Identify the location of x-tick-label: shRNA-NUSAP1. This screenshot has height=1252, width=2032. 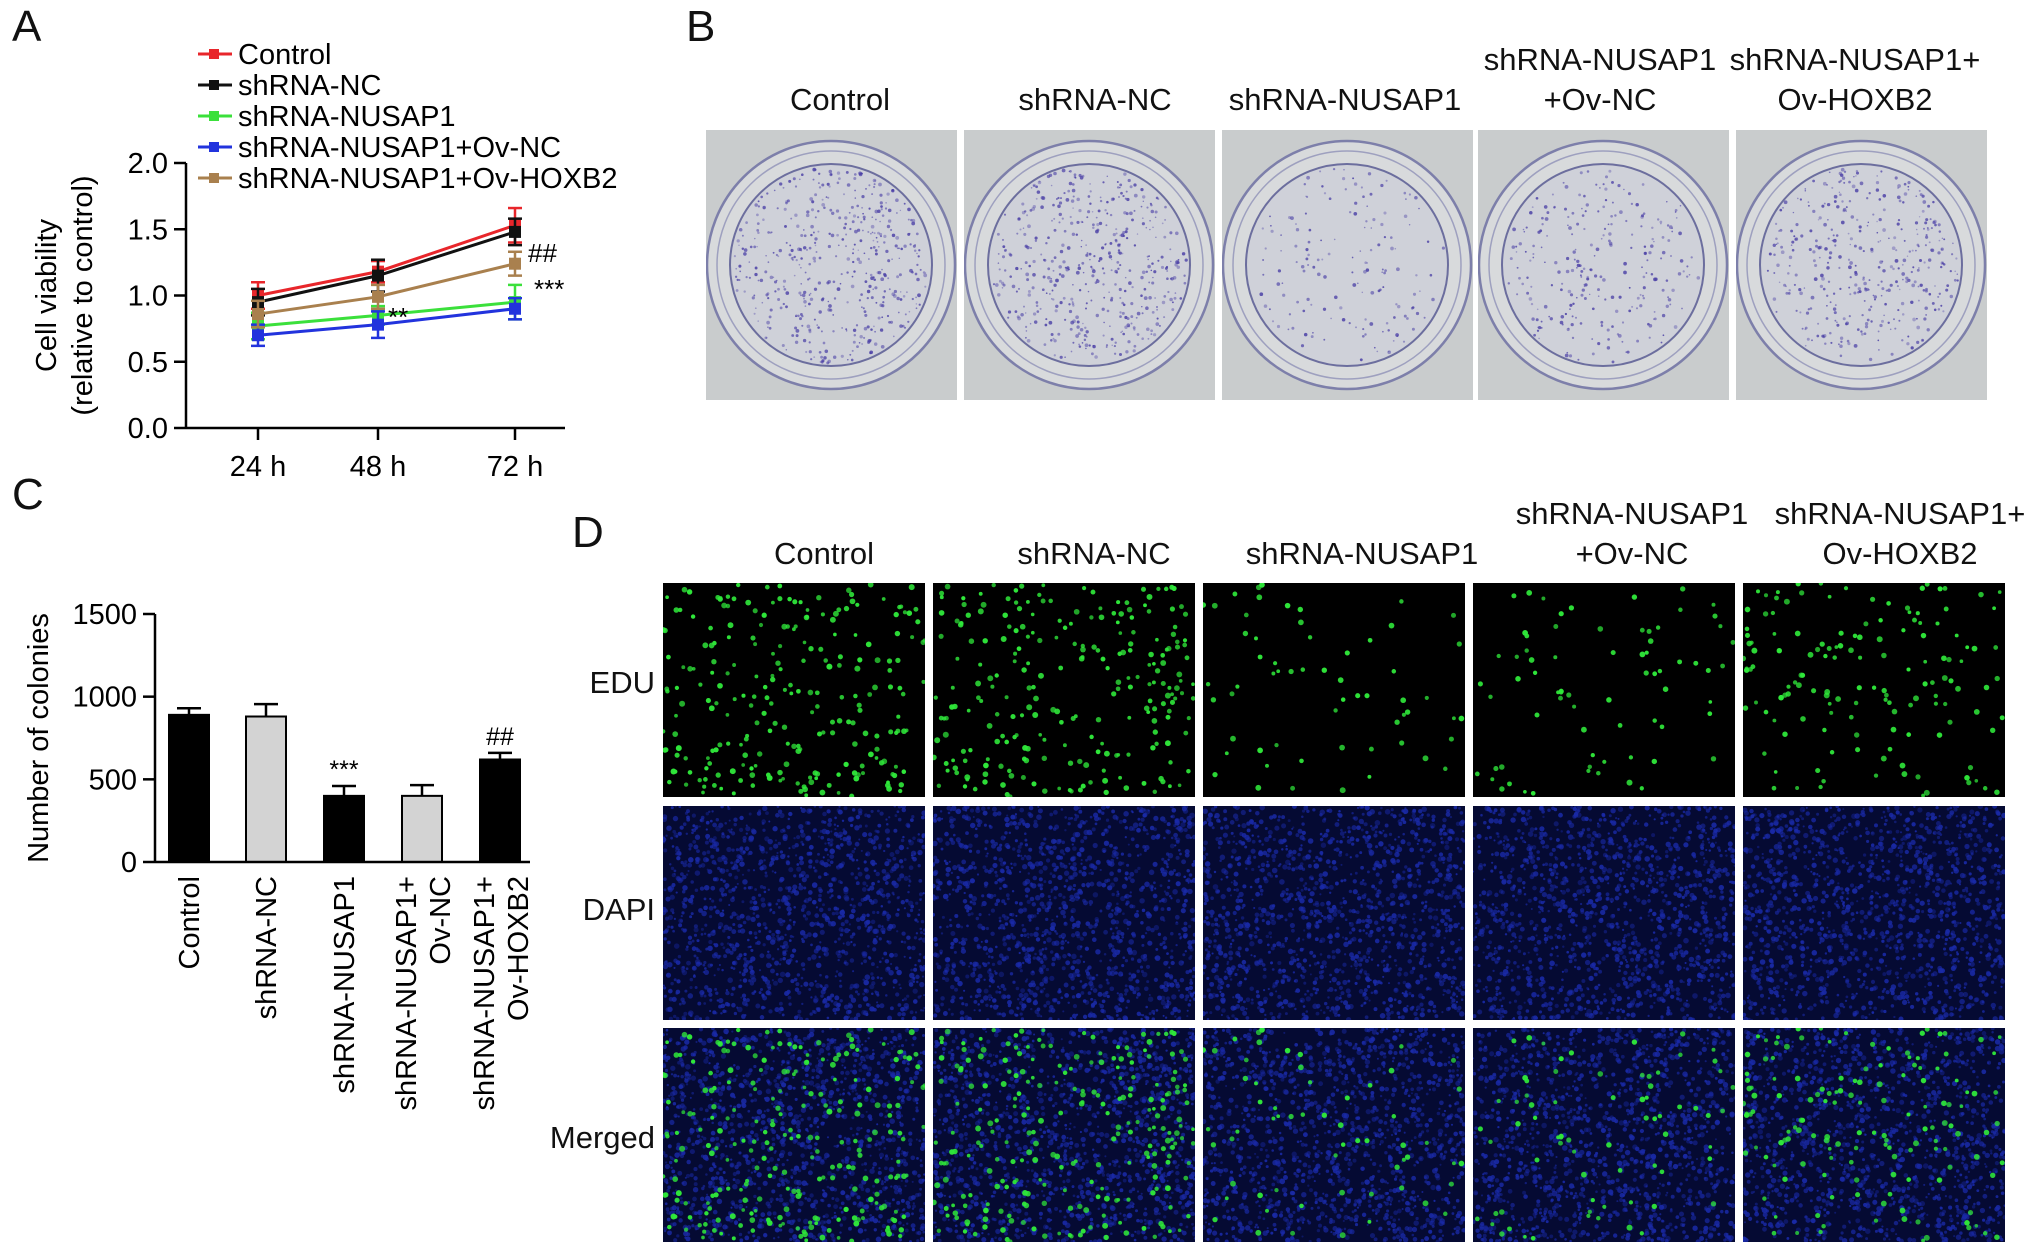
(345, 985).